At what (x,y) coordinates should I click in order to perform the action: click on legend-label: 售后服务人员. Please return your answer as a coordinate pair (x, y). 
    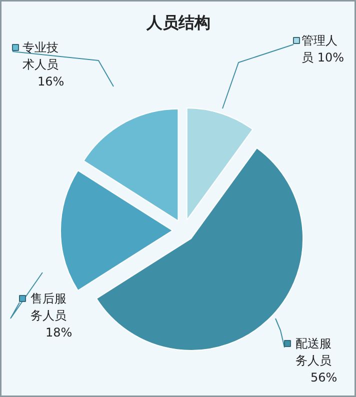
    Looking at the image, I should click on (48, 307).